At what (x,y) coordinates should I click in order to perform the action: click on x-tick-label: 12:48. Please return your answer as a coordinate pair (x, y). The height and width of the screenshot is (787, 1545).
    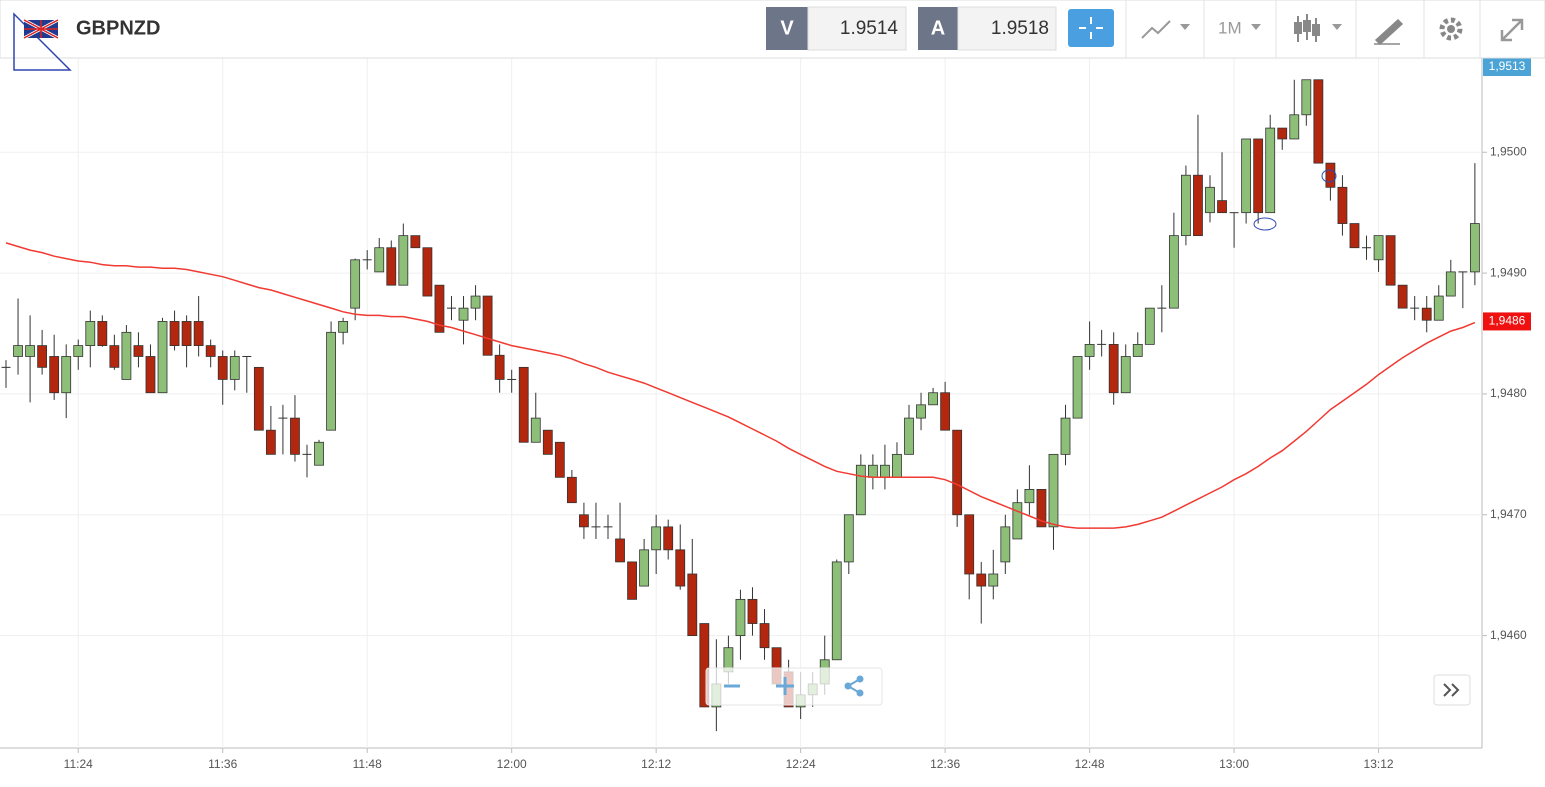
    Looking at the image, I should click on (1090, 764).